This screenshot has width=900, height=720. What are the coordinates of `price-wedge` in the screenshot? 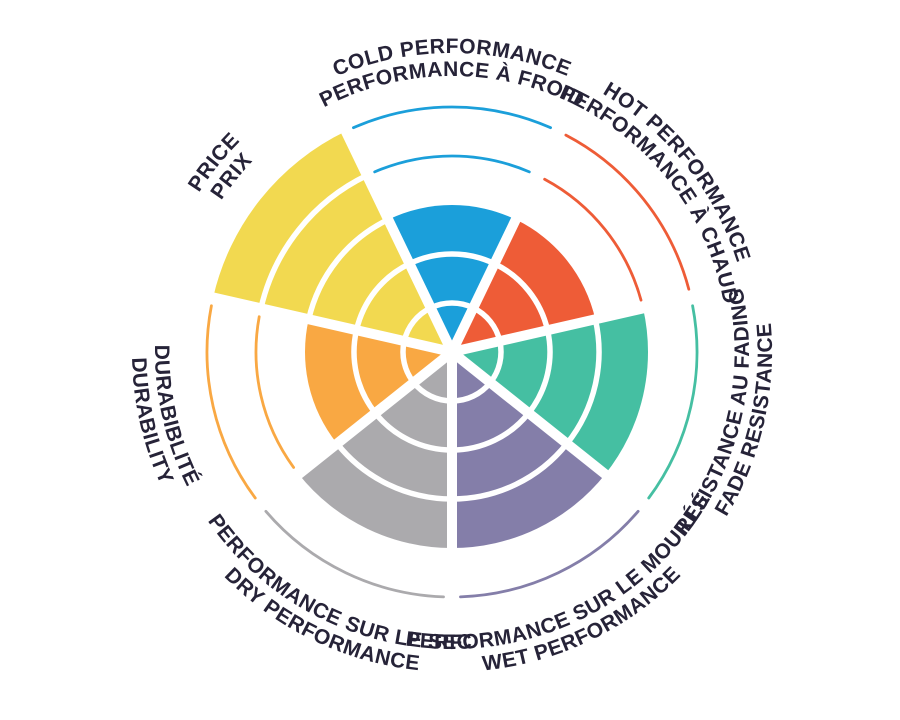 It's located at (332, 241).